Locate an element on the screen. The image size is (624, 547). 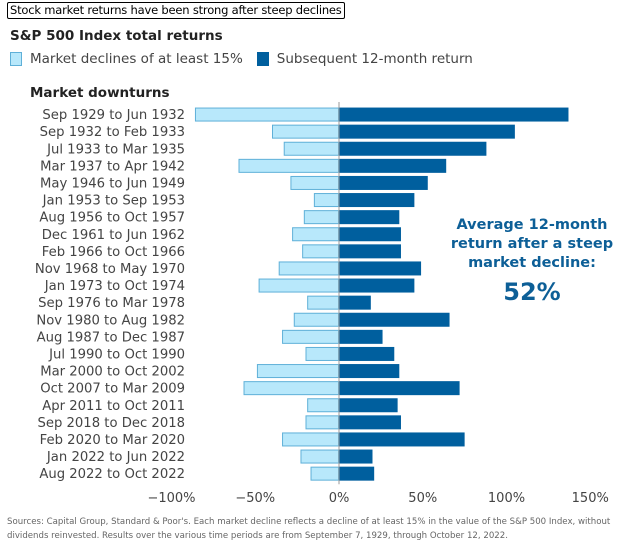
category-label: Aug 1956 to Oct 1957 is located at coordinates (112, 218).